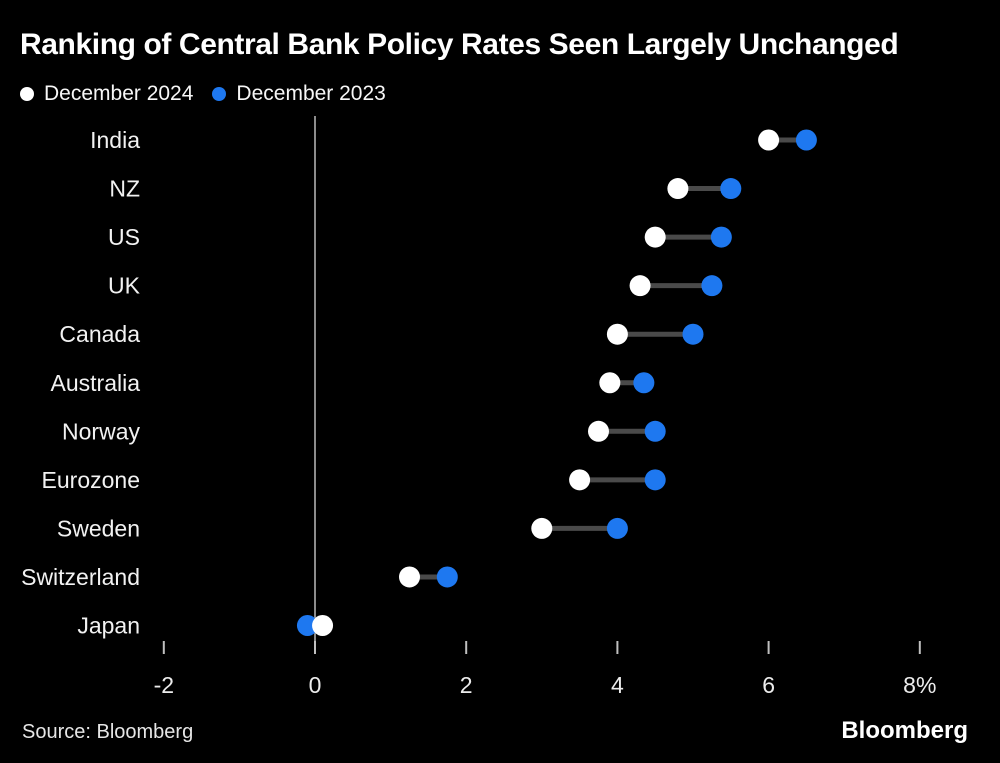 This screenshot has width=1000, height=763. Describe the element at coordinates (904, 730) in the screenshot. I see `bloomberg-logo: Bloomberg` at that location.